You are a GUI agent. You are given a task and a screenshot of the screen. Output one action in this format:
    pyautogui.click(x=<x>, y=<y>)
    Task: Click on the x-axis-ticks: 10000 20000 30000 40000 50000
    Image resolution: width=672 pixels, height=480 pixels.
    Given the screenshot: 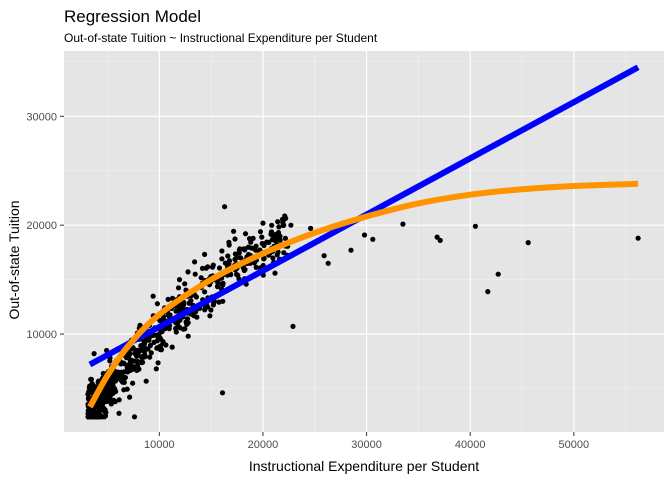 What is the action you would take?
    pyautogui.click(x=366, y=441)
    